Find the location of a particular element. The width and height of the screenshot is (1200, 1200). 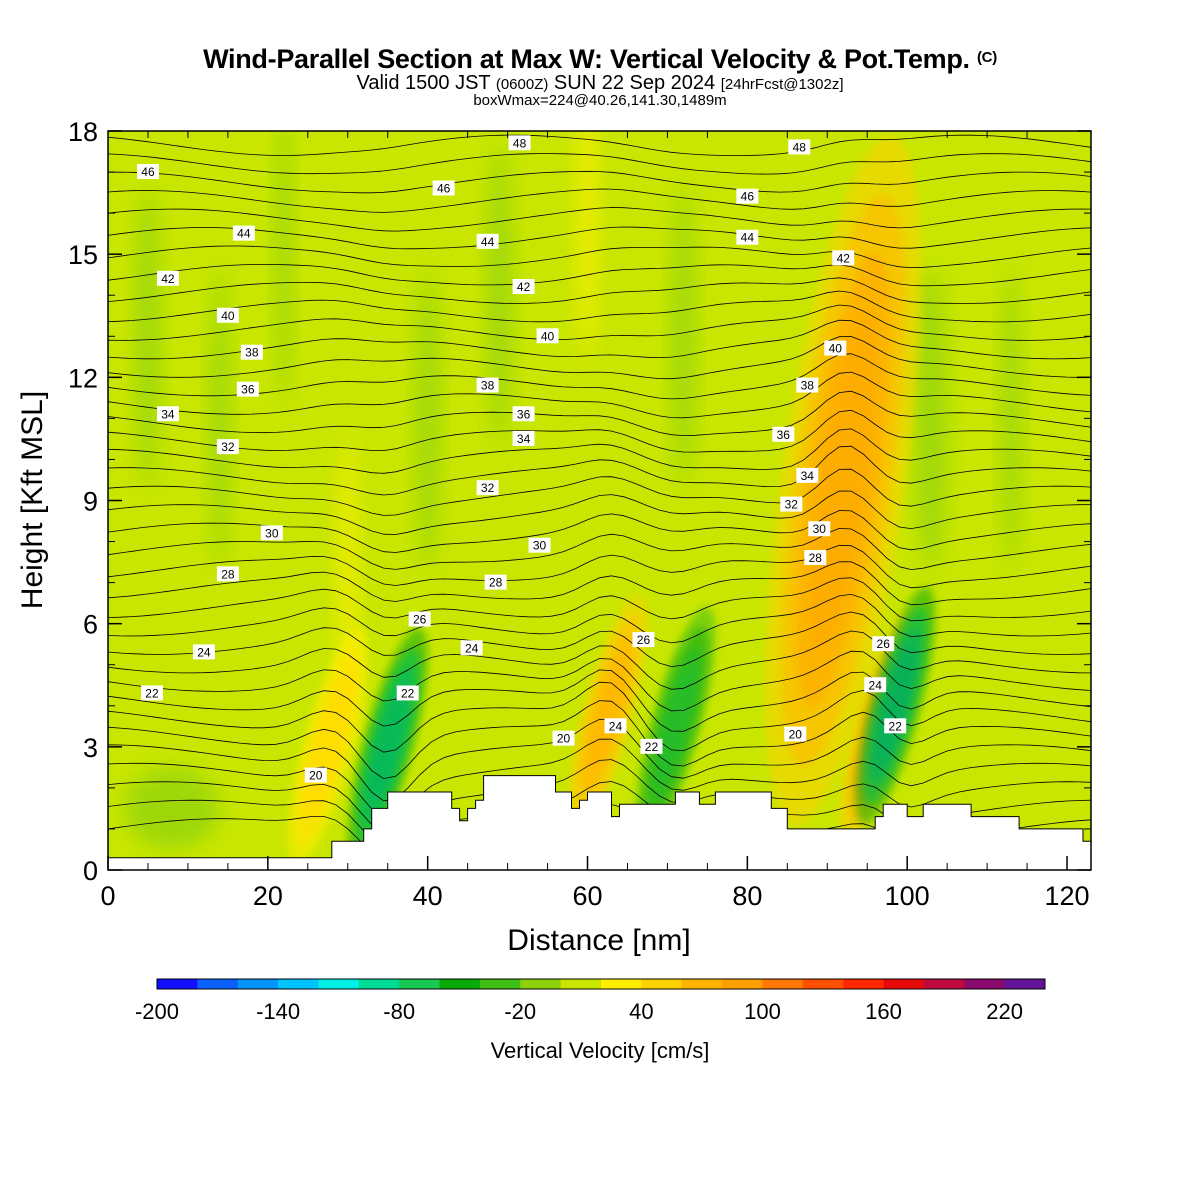

downdraft-core is located at coordinates (675, 726).